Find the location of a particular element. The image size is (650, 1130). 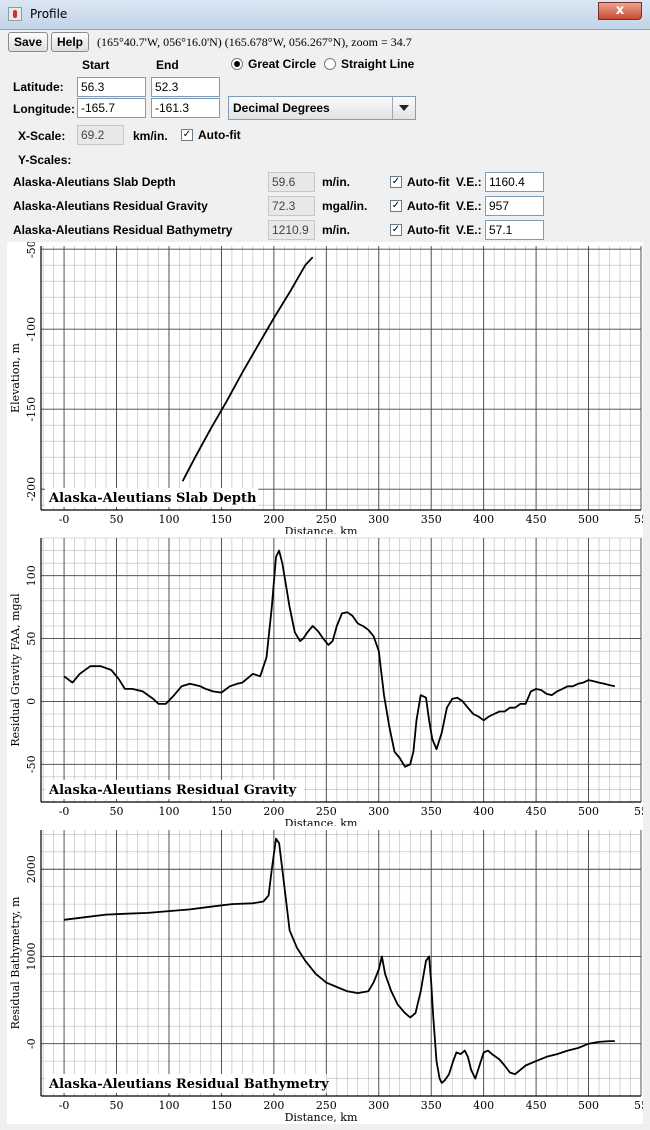

y-axis-label: Elevation, m is located at coordinates (15, 377).